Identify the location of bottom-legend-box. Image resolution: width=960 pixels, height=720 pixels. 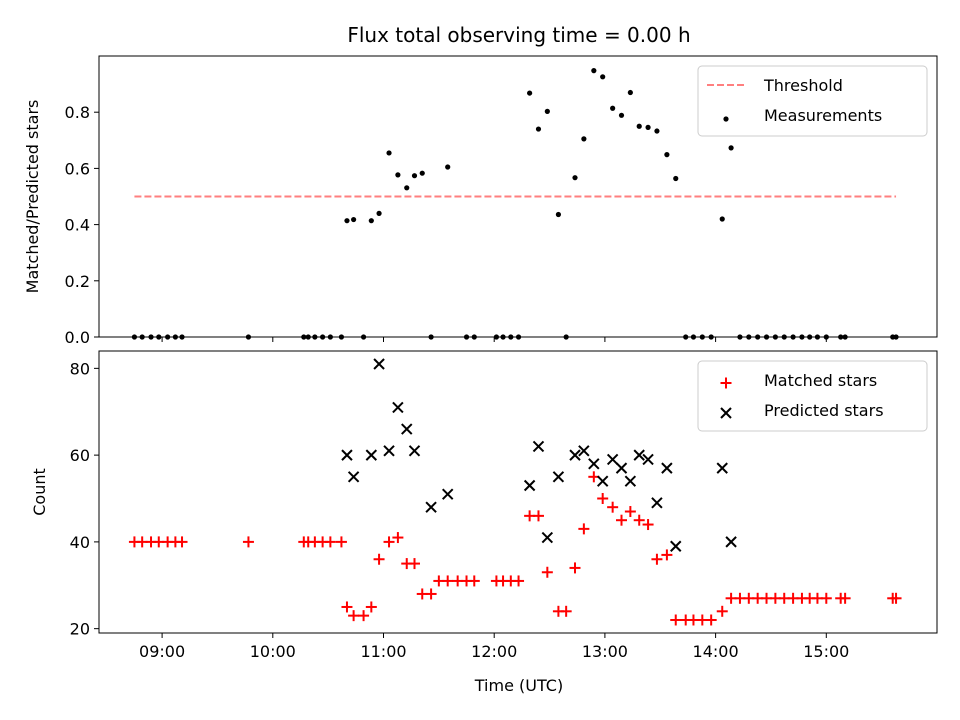
(812, 396).